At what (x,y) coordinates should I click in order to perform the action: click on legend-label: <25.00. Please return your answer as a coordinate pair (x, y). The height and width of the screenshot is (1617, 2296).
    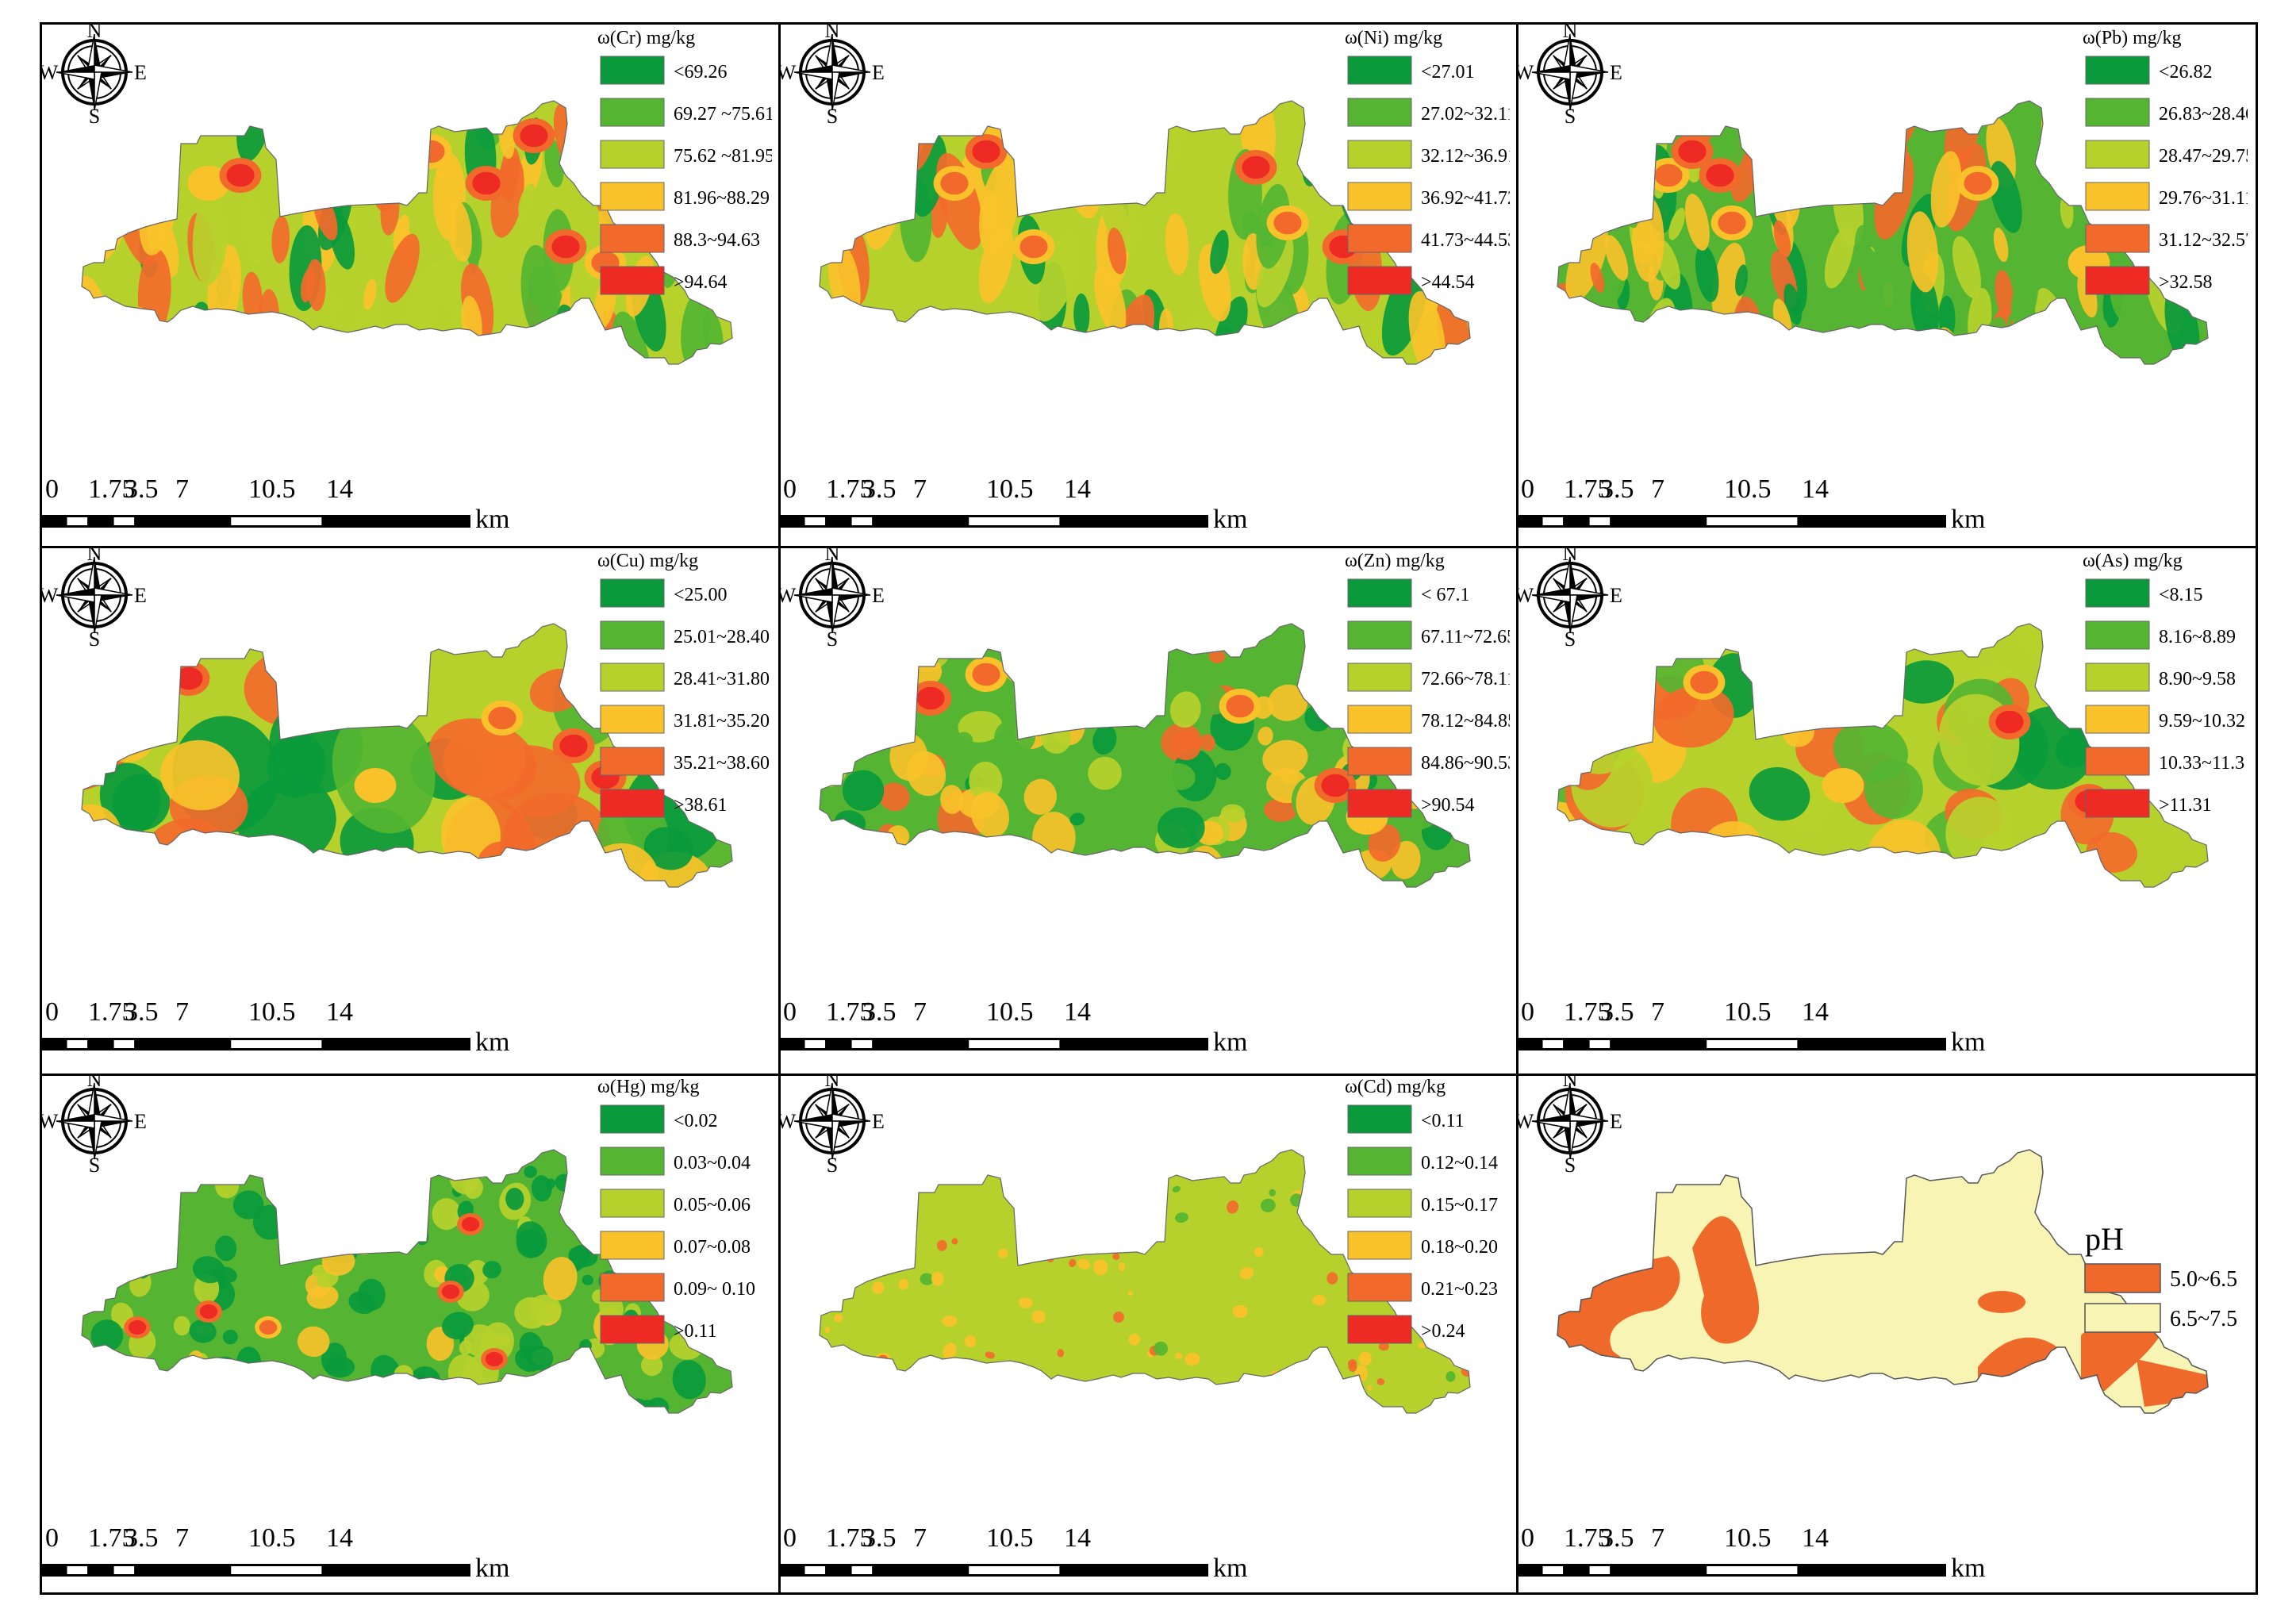
    Looking at the image, I should click on (701, 595).